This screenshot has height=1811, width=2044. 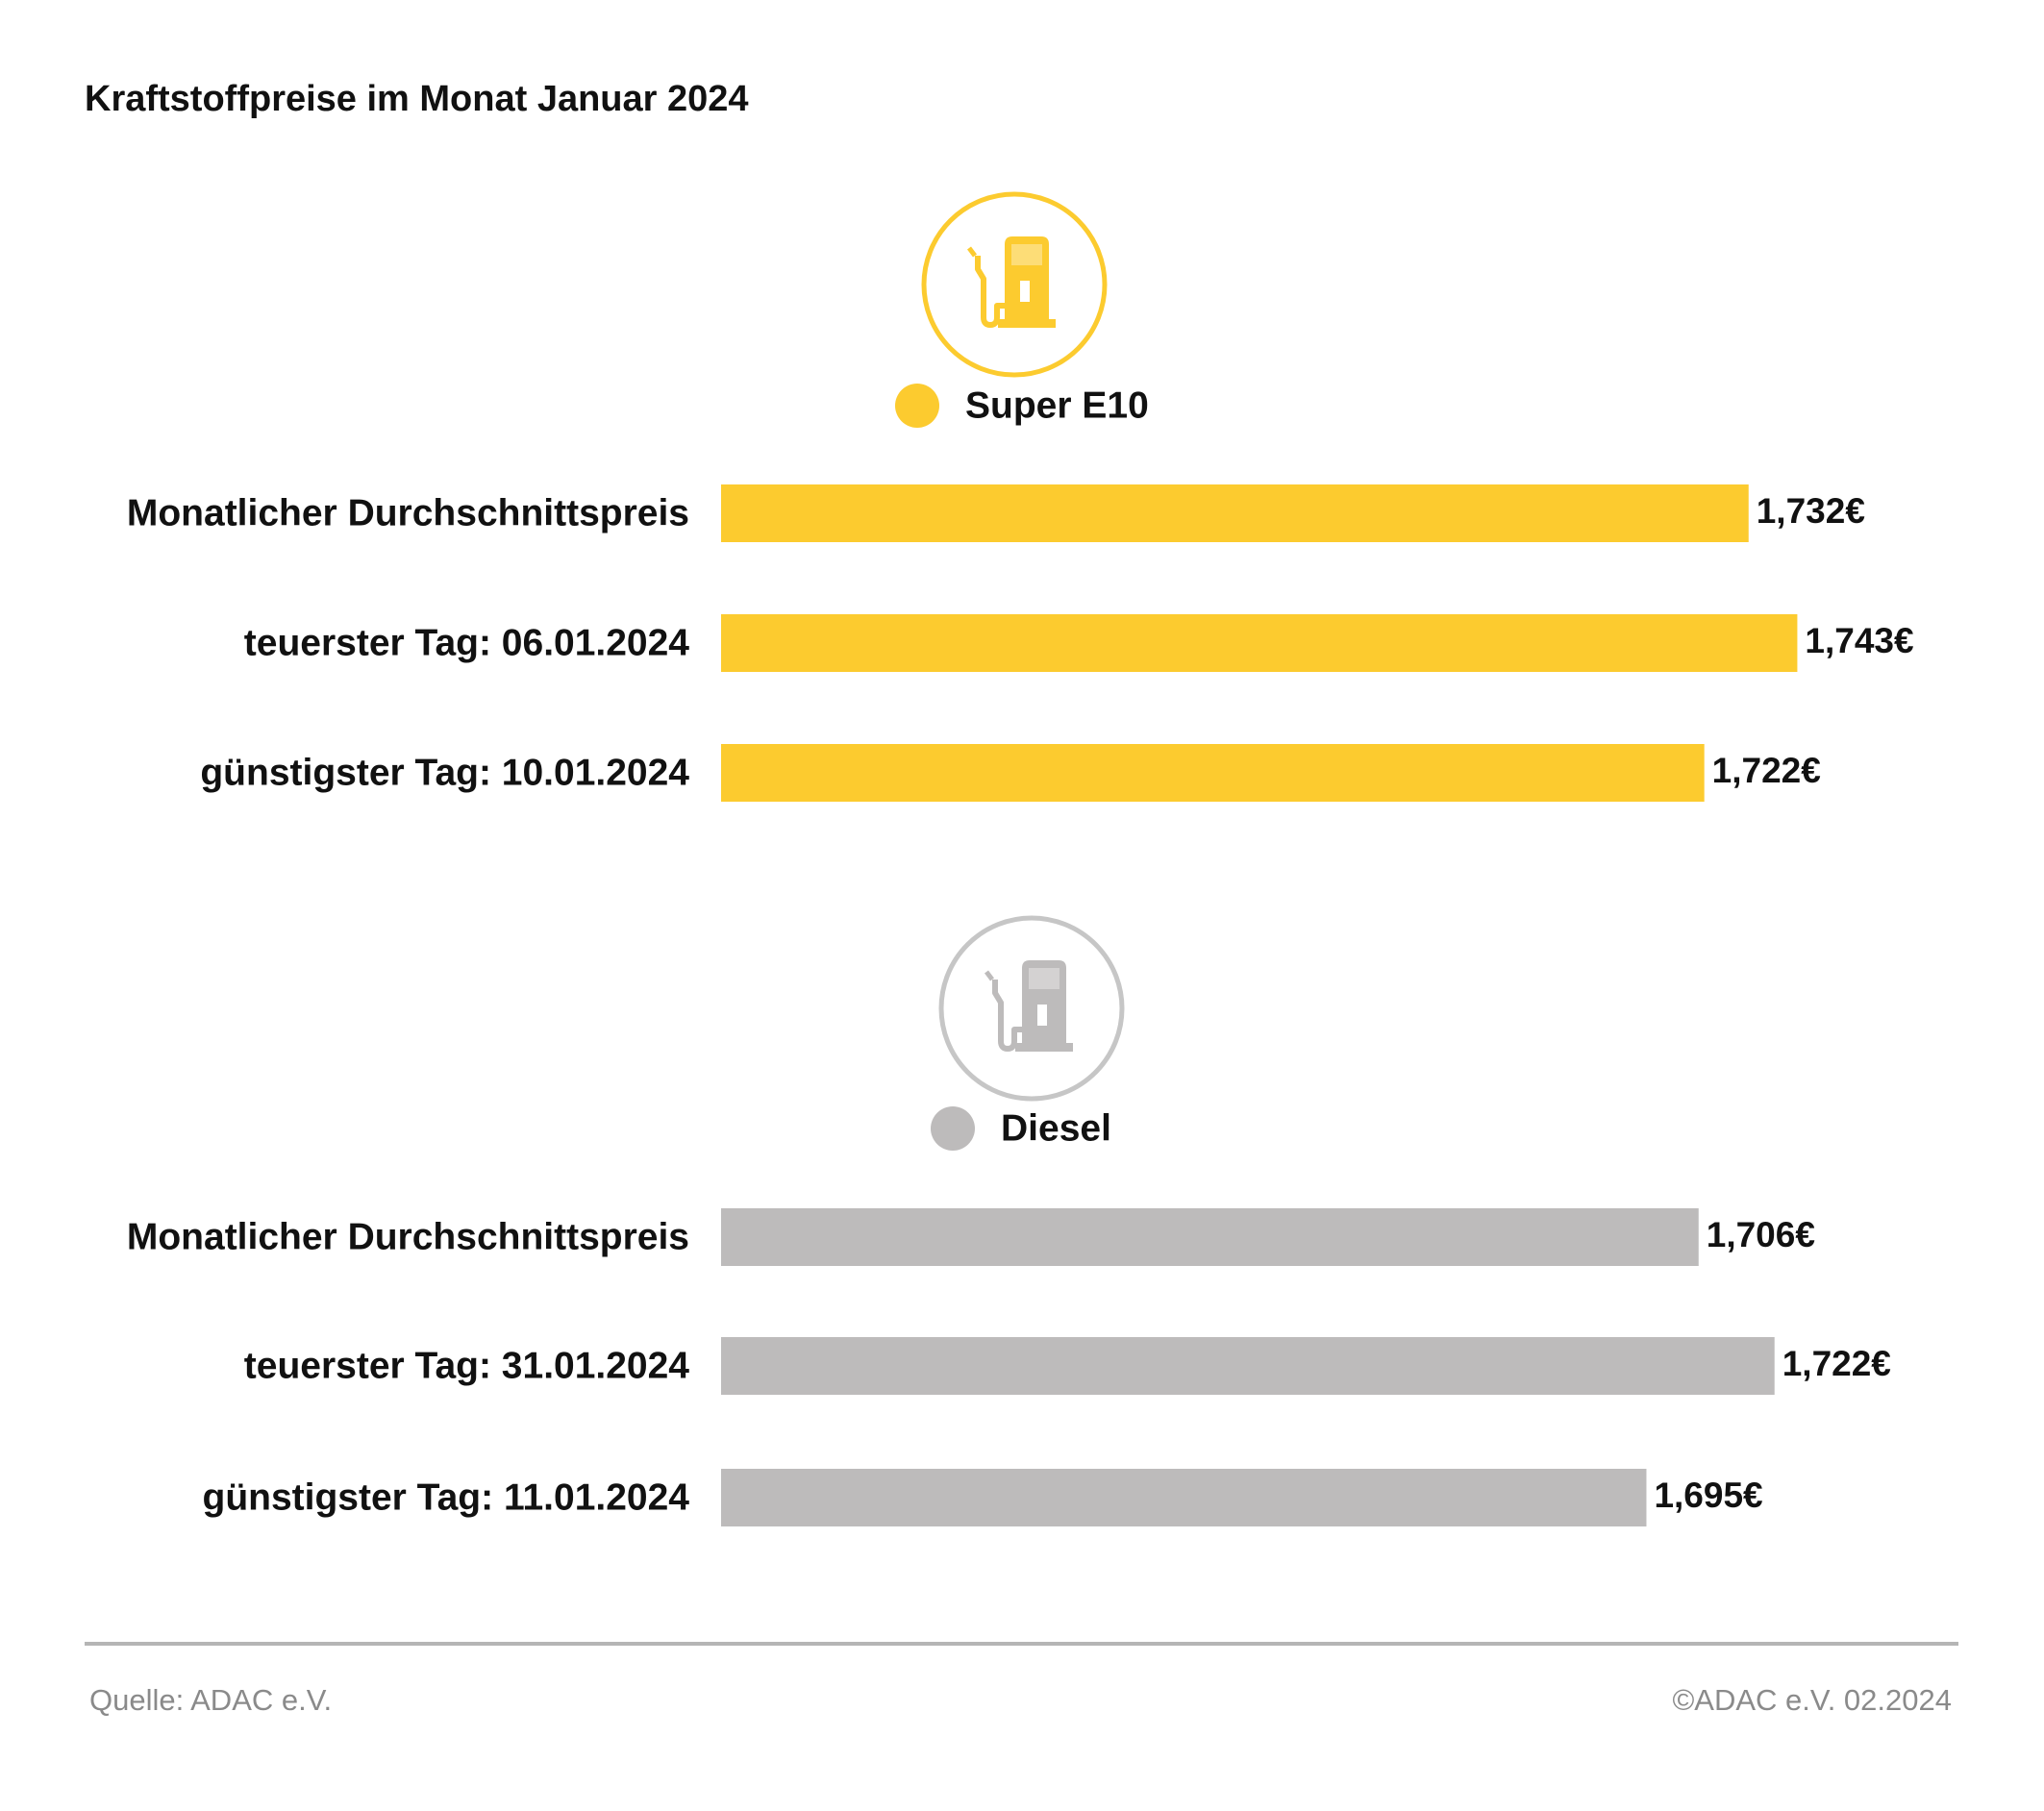 What do you see at coordinates (1859, 640) in the screenshot?
I see `value-label: 1,743€` at bounding box center [1859, 640].